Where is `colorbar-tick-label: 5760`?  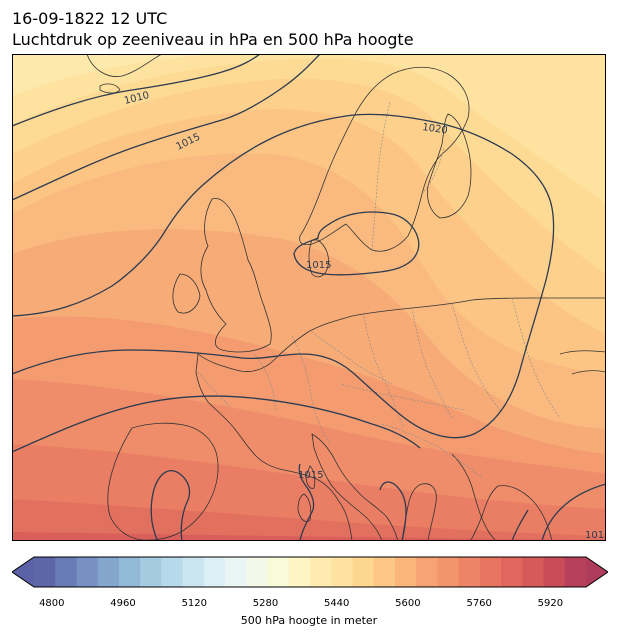
colorbar-tick-label: 5760 is located at coordinates (479, 603).